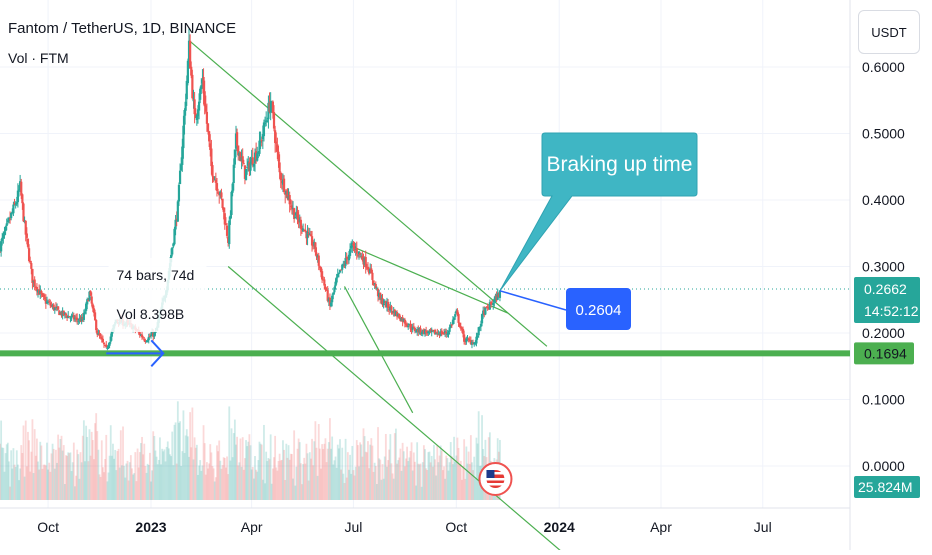 This screenshot has width=932, height=555. I want to click on support-line, so click(425, 353).